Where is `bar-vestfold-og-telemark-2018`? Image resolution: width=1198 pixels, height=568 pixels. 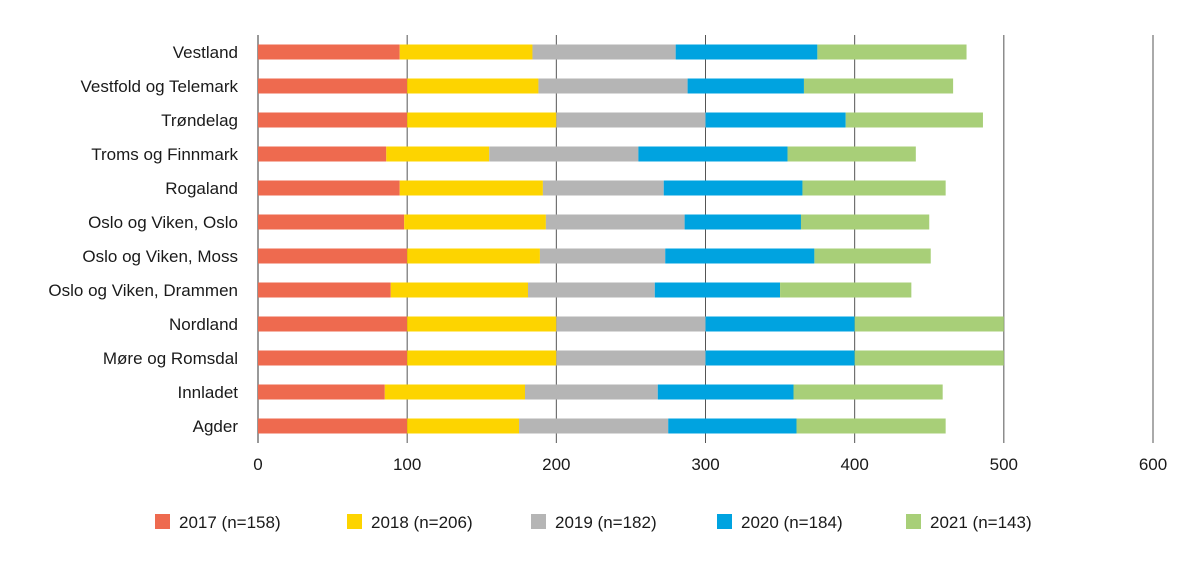 bar-vestfold-og-telemark-2018 is located at coordinates (473, 86).